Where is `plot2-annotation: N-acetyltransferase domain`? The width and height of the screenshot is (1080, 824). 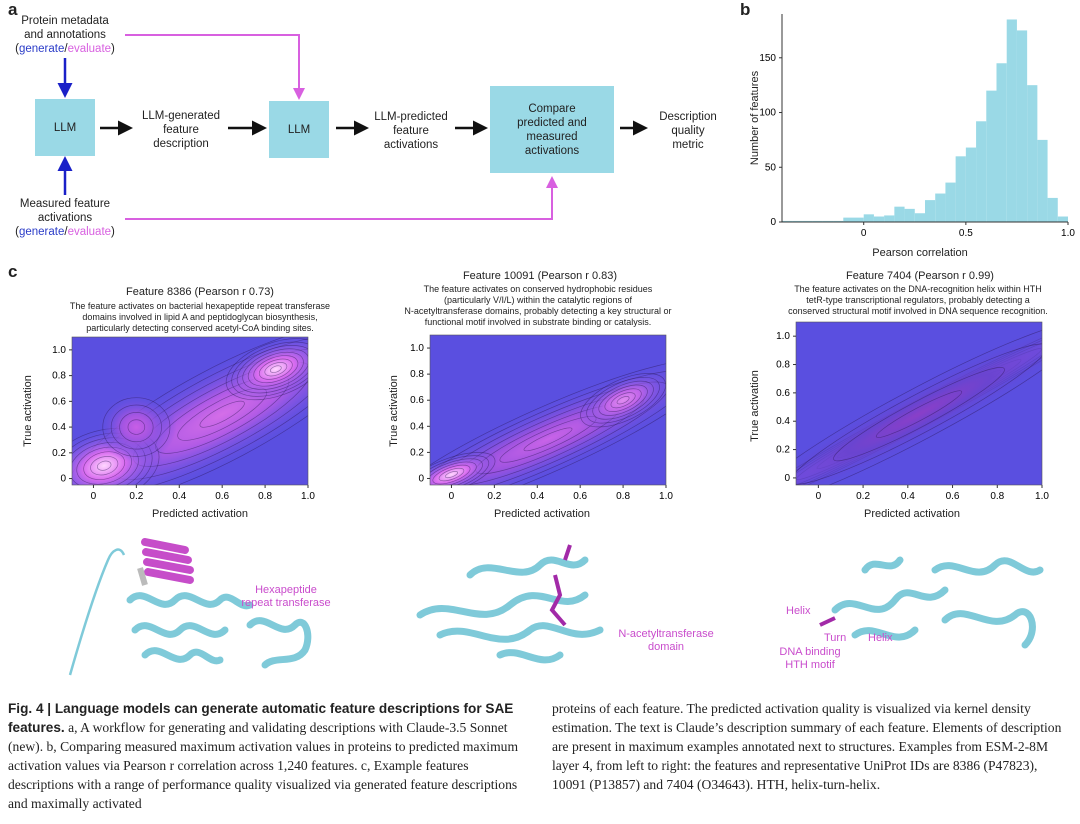 plot2-annotation: N-acetyltransferase domain is located at coordinates (666, 640).